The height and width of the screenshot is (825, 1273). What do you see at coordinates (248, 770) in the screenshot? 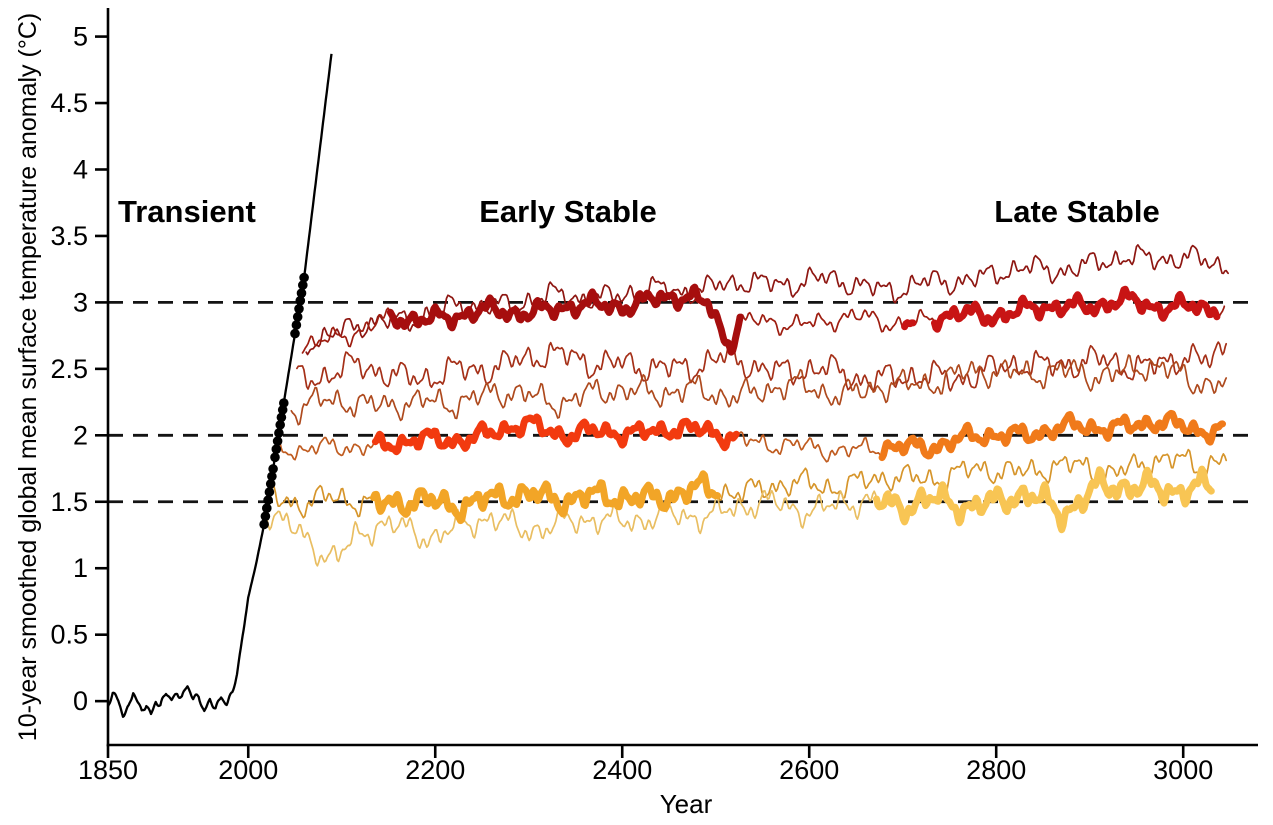
I see `x-tick-label: 2000` at bounding box center [248, 770].